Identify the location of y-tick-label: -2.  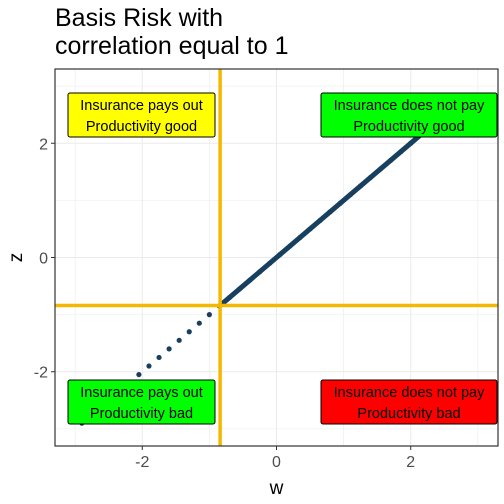
(41, 373).